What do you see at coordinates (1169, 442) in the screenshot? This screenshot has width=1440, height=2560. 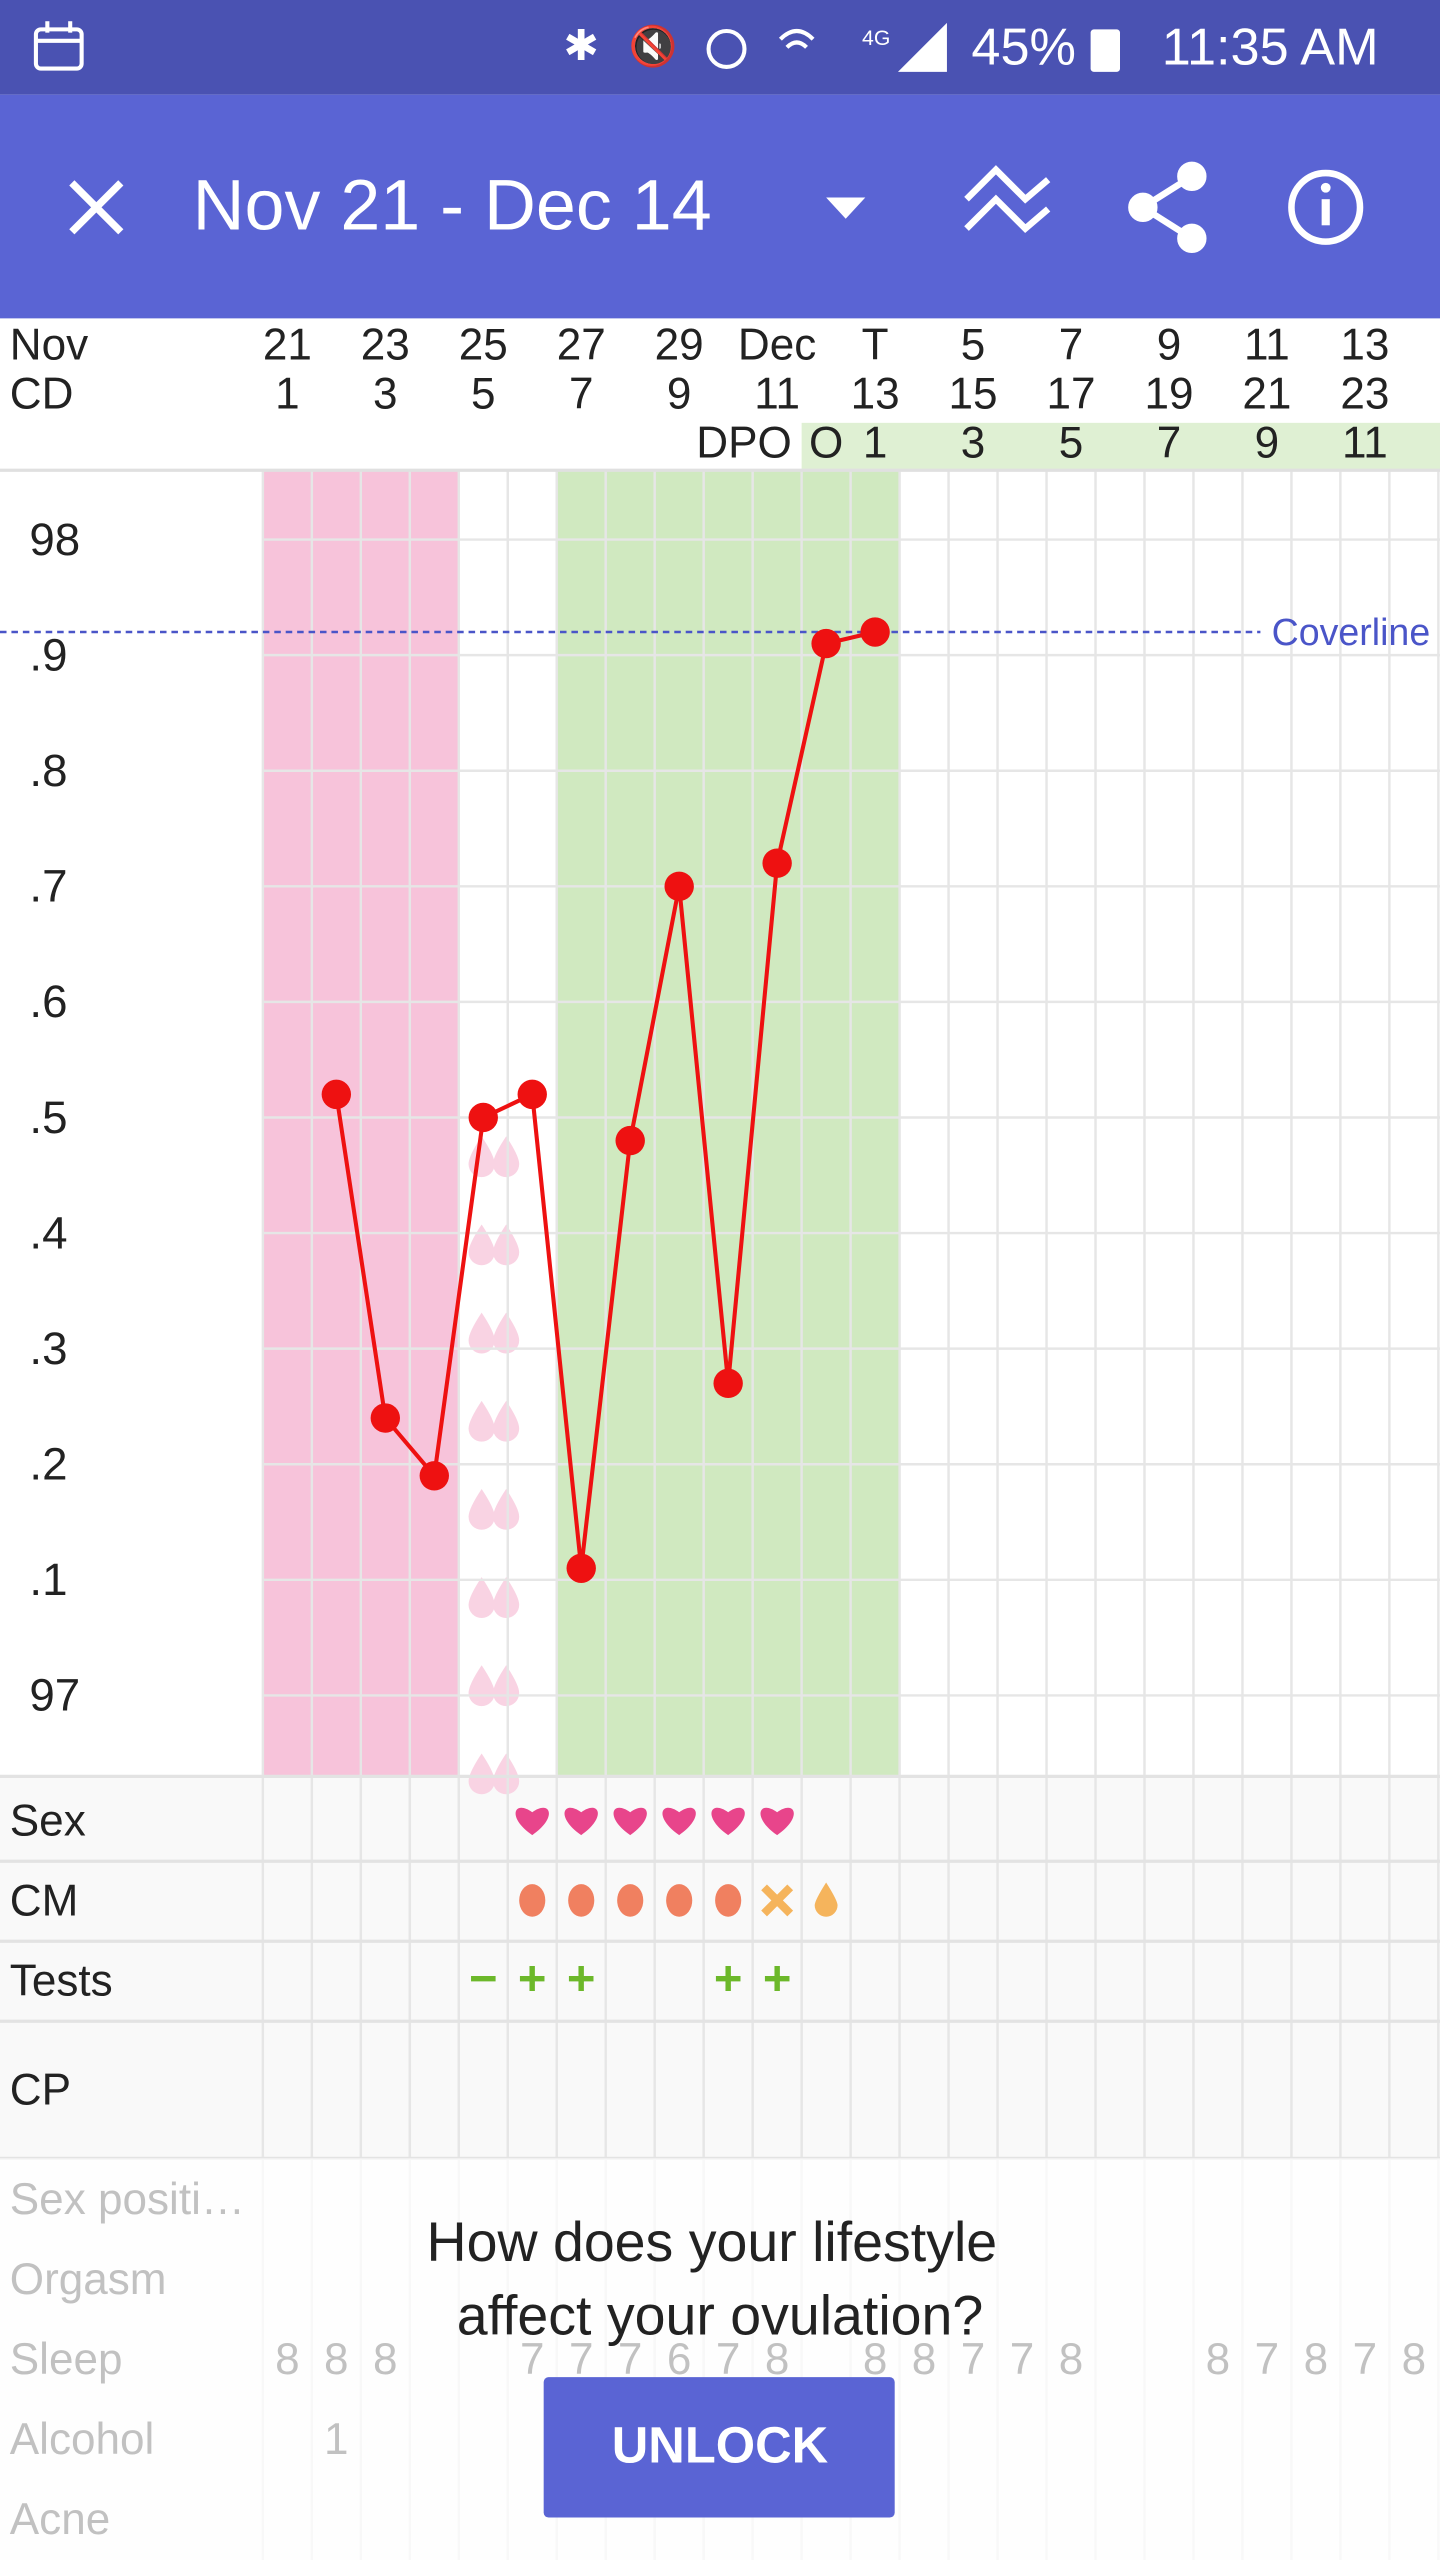 I see `dpo-day: 7` at bounding box center [1169, 442].